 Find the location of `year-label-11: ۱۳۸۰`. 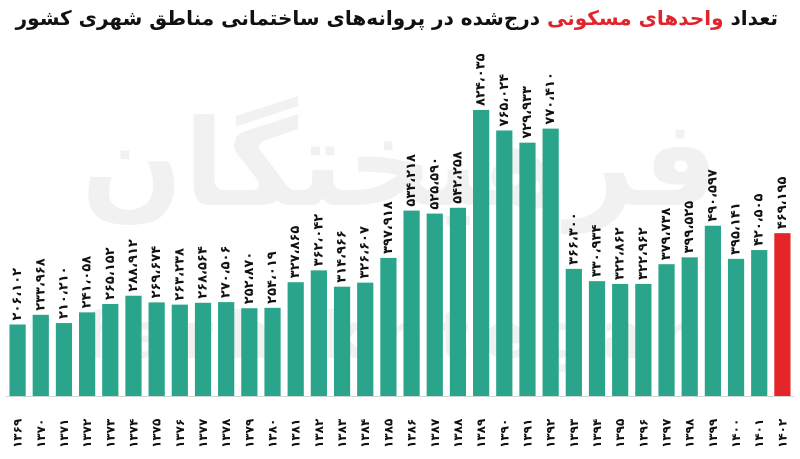

year-label-11: ۱۳۸۰ is located at coordinates (273, 433).